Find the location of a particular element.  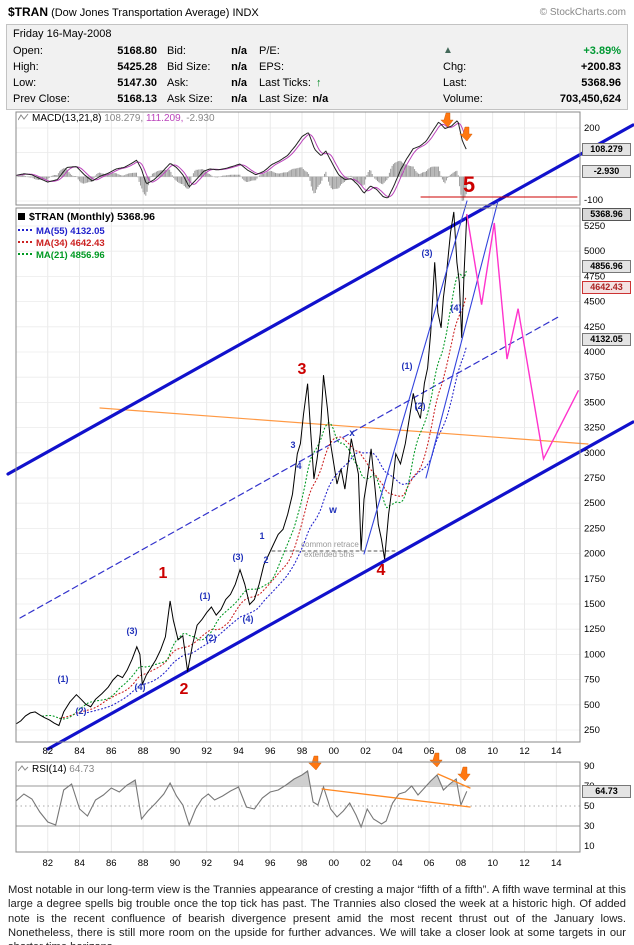

price-legend-icon is located at coordinates (21, 216).